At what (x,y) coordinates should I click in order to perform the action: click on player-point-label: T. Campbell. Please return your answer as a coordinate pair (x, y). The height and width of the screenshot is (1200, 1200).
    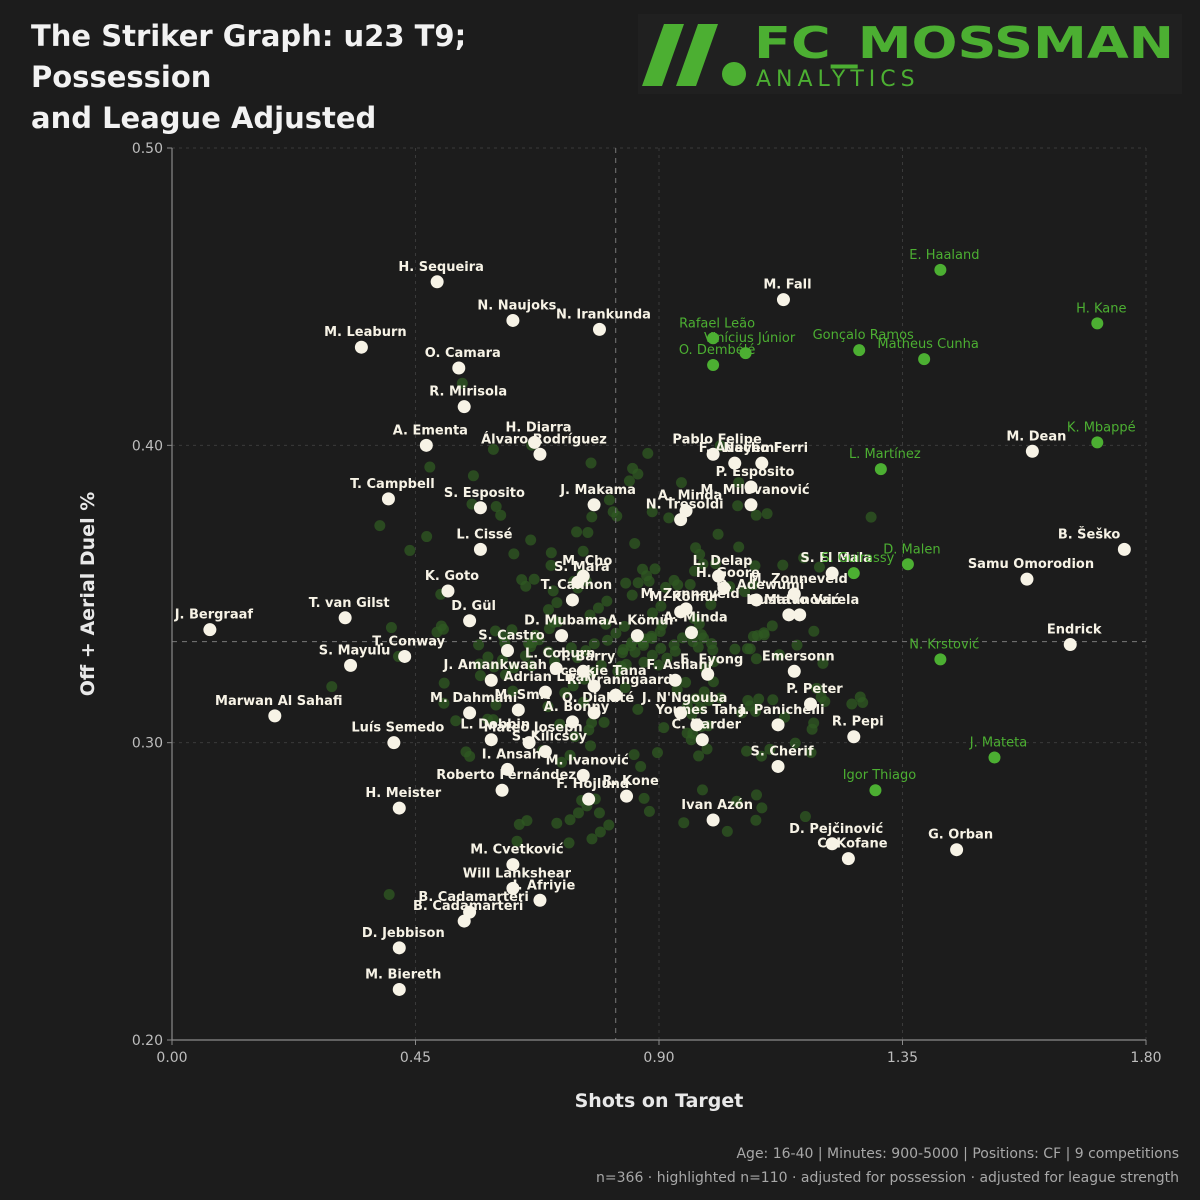
    Looking at the image, I should click on (392, 484).